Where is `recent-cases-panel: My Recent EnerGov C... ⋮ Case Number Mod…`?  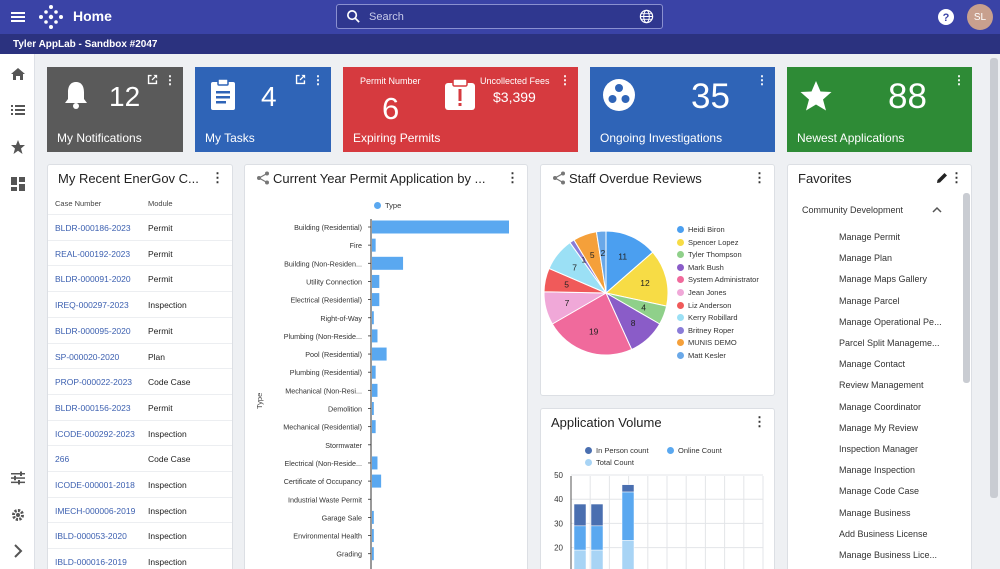
recent-cases-panel: My Recent EnerGov C... ⋮ Case Number Mod… is located at coordinates (140, 366).